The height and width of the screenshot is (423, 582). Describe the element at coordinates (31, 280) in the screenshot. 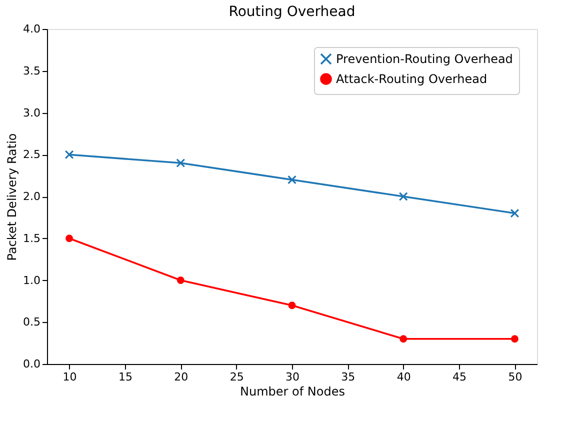

I see `y-tick-label: 1.0` at that location.